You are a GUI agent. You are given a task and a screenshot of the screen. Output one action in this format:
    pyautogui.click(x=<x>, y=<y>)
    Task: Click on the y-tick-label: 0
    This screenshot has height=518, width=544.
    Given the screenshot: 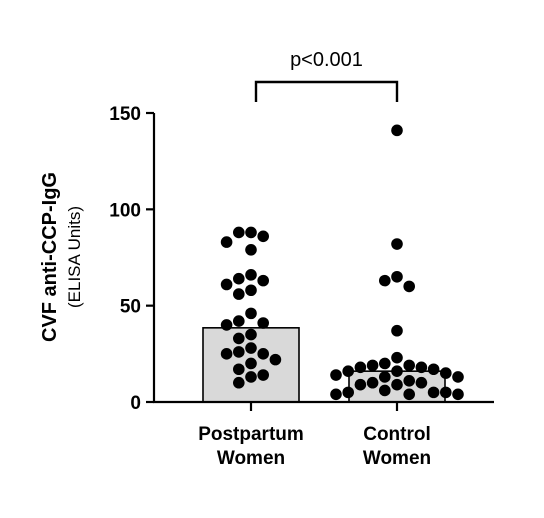 What is the action you would take?
    pyautogui.click(x=135, y=403)
    